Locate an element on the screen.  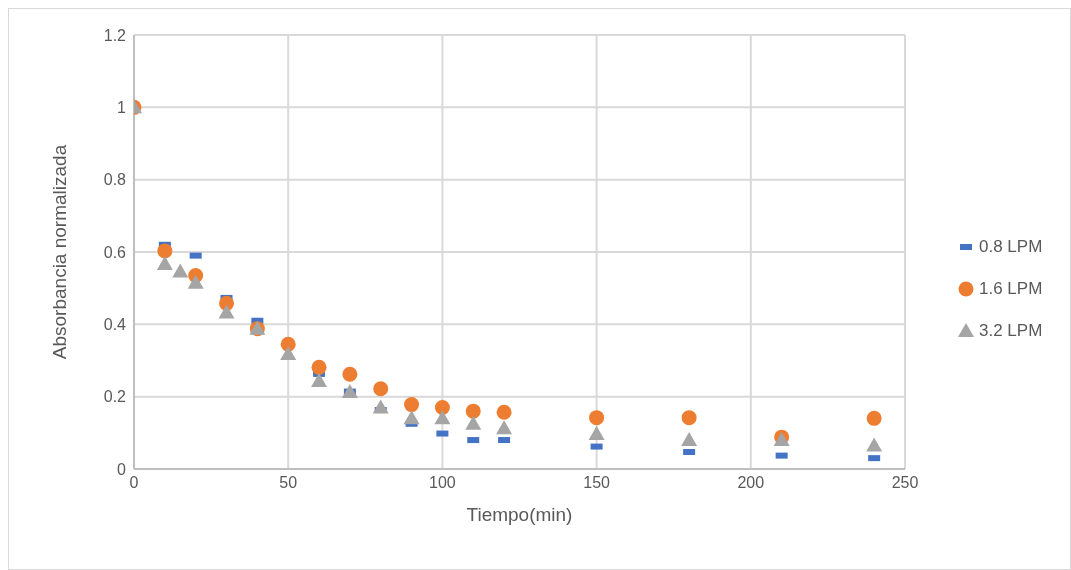
legend-label: 1.6 LPM is located at coordinates (1011, 289).